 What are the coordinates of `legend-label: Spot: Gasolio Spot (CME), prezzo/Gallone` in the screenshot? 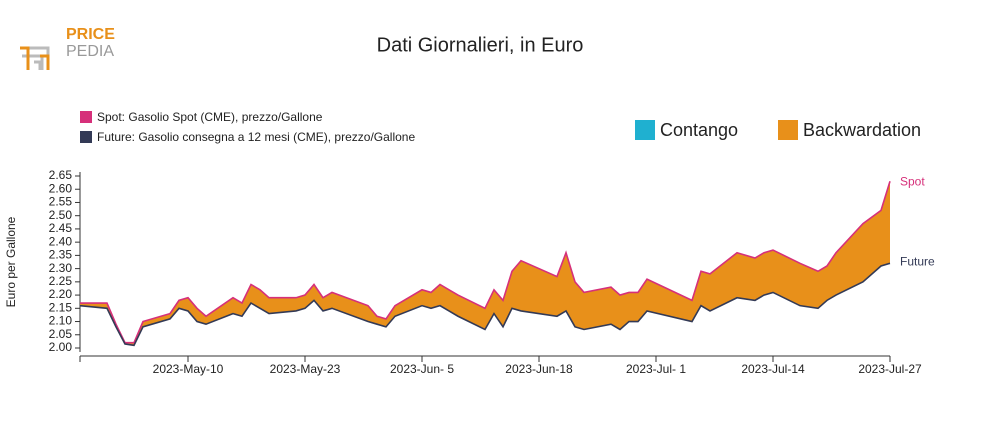 It's located at (210, 117).